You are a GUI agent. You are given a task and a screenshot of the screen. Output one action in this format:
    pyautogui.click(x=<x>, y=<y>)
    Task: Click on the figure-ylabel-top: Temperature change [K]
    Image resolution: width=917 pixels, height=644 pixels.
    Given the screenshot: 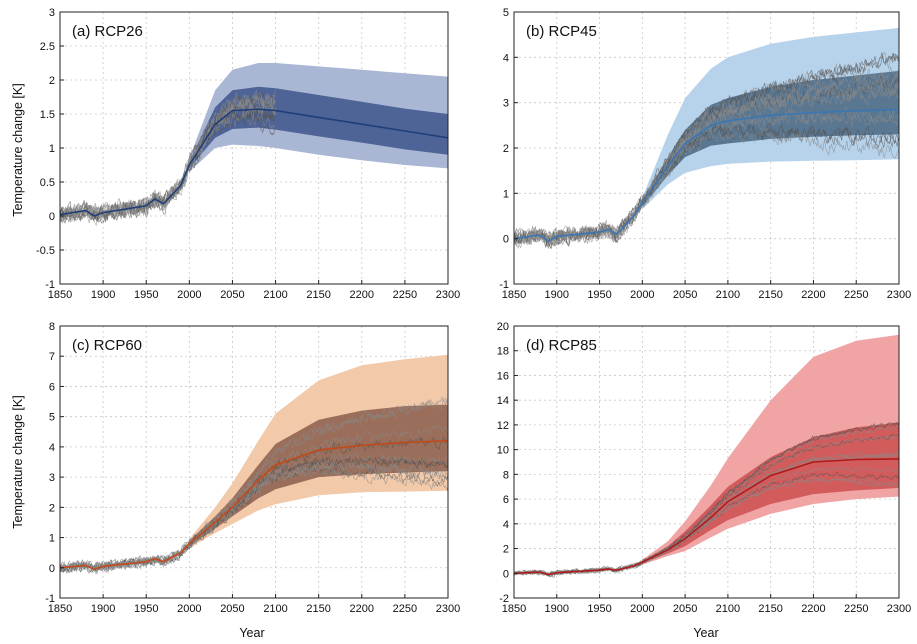 What is the action you would take?
    pyautogui.click(x=18, y=149)
    